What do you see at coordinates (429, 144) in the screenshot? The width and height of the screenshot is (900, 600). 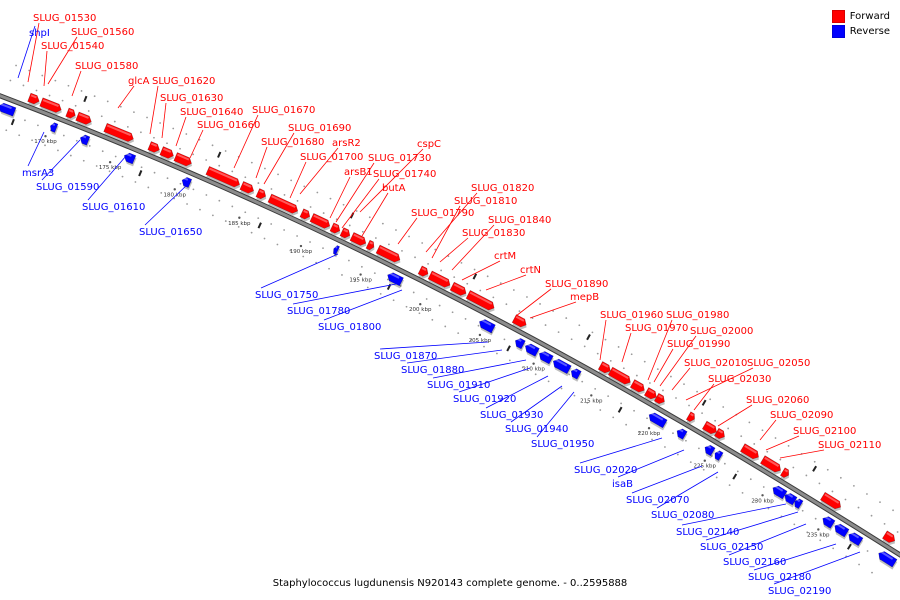 I see `forward-label: cspC` at bounding box center [429, 144].